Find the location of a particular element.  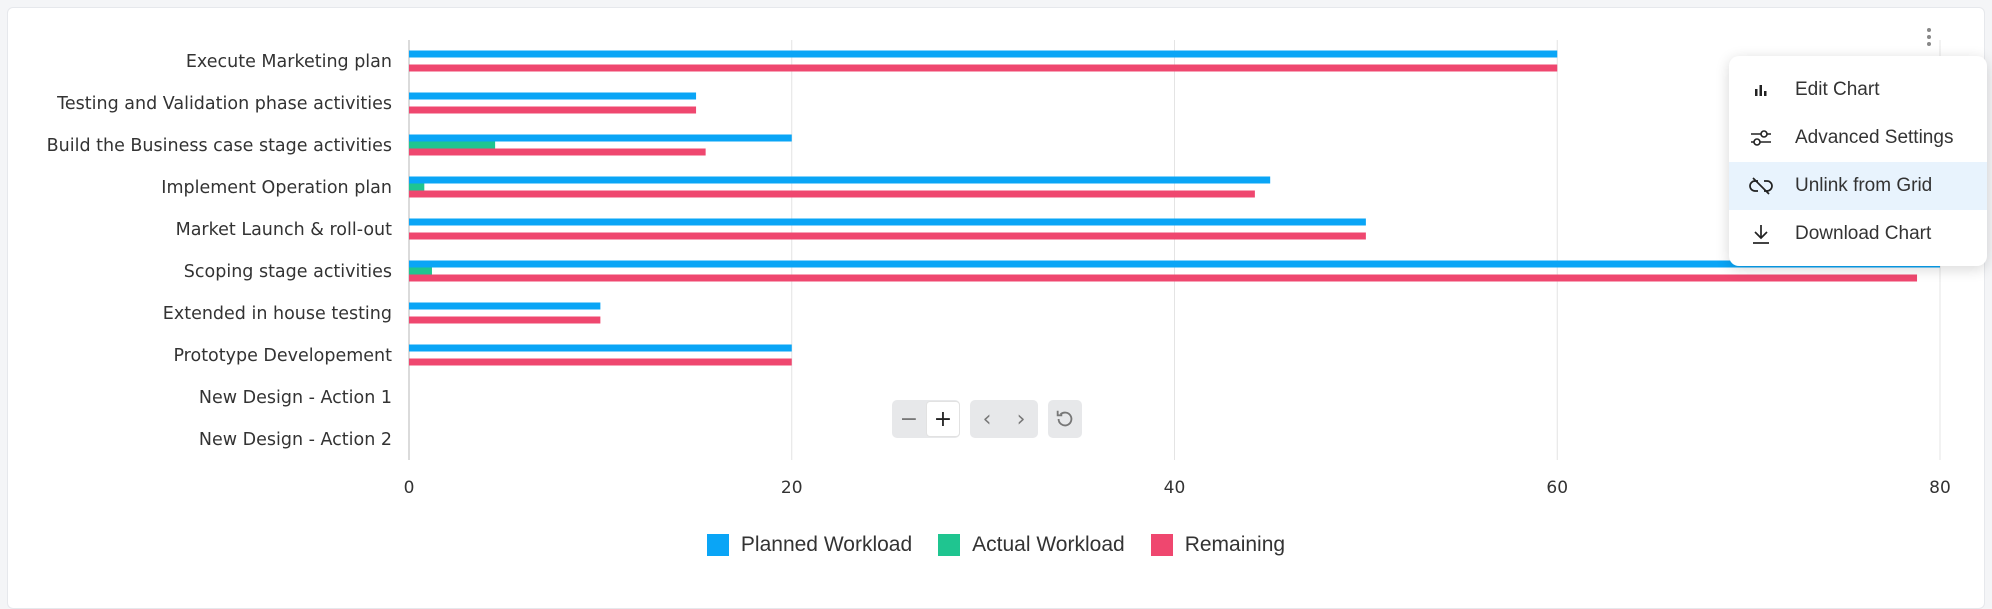

legend-label-remaining: Remaining is located at coordinates (1235, 544).